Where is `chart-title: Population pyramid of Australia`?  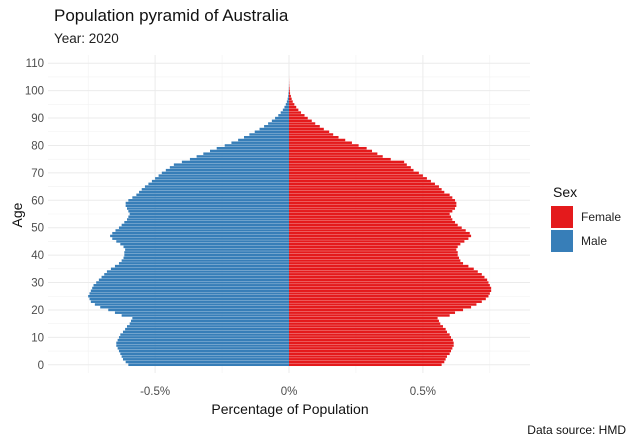 chart-title: Population pyramid of Australia is located at coordinates (171, 15).